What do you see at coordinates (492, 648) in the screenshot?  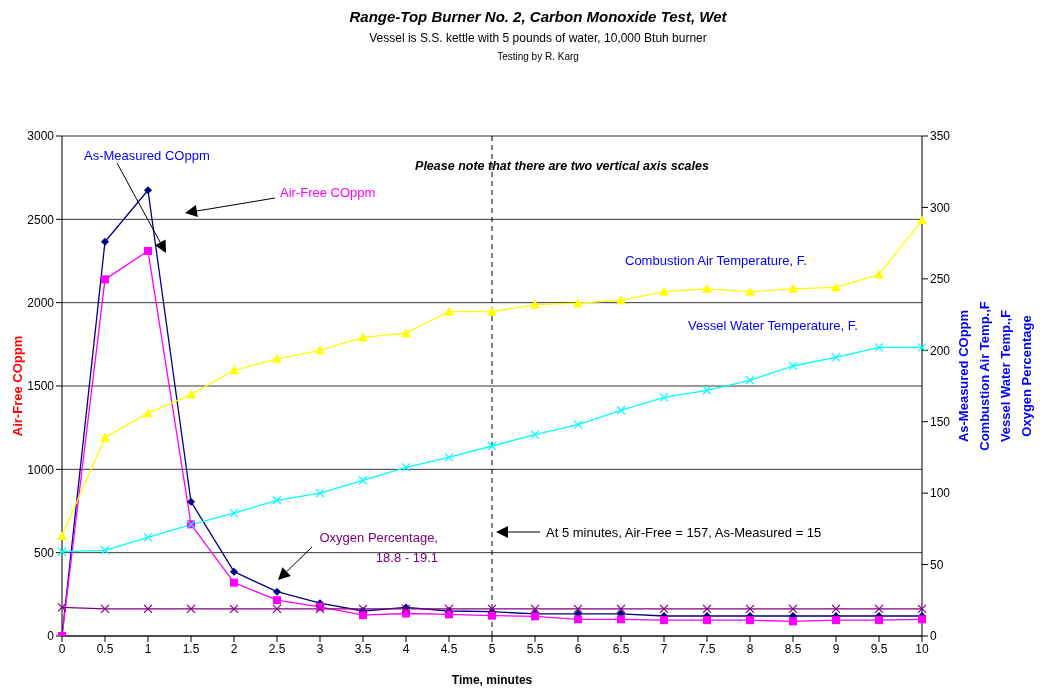 I see `x-tick-label: 5` at bounding box center [492, 648].